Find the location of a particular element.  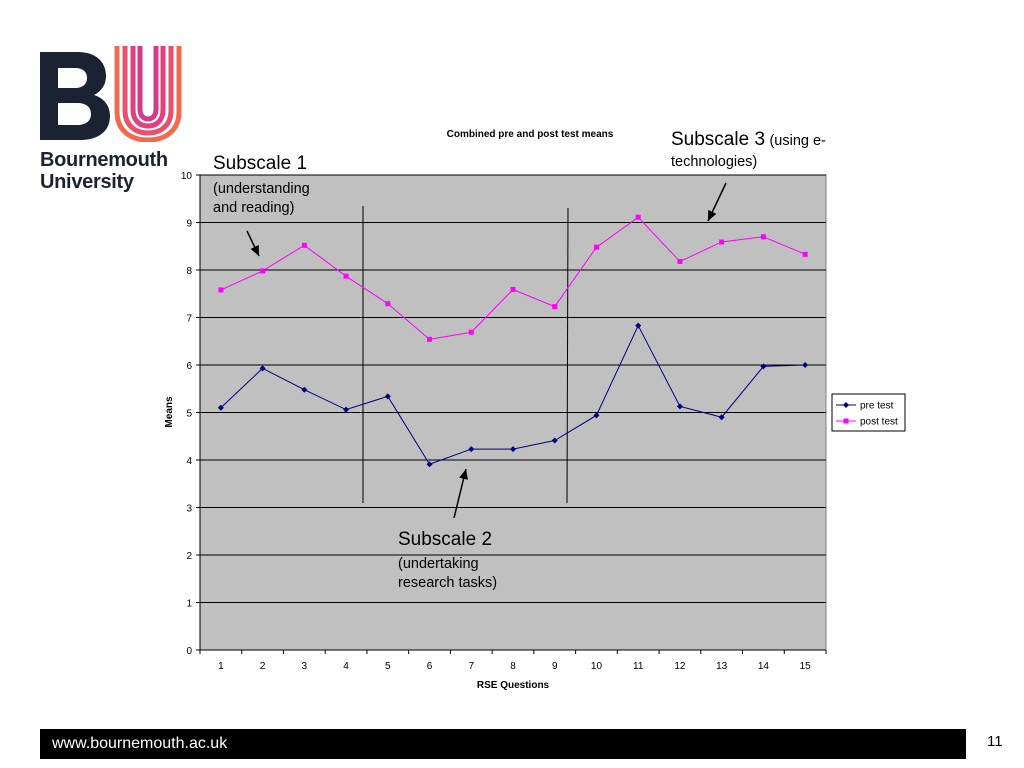

subscale2-line2: research tasks) is located at coordinates (448, 583).